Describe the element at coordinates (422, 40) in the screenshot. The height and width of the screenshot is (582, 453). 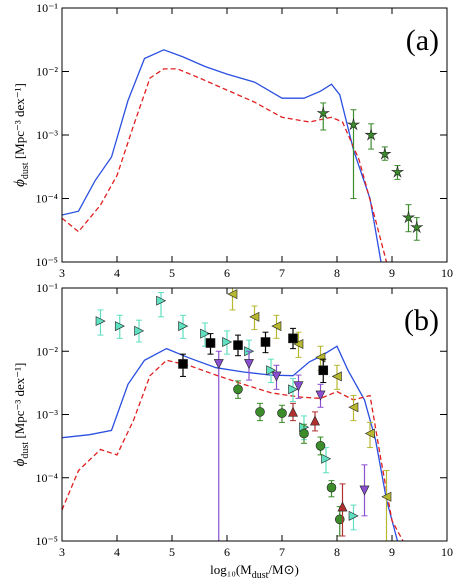
I see `panel-label: (a)` at that location.